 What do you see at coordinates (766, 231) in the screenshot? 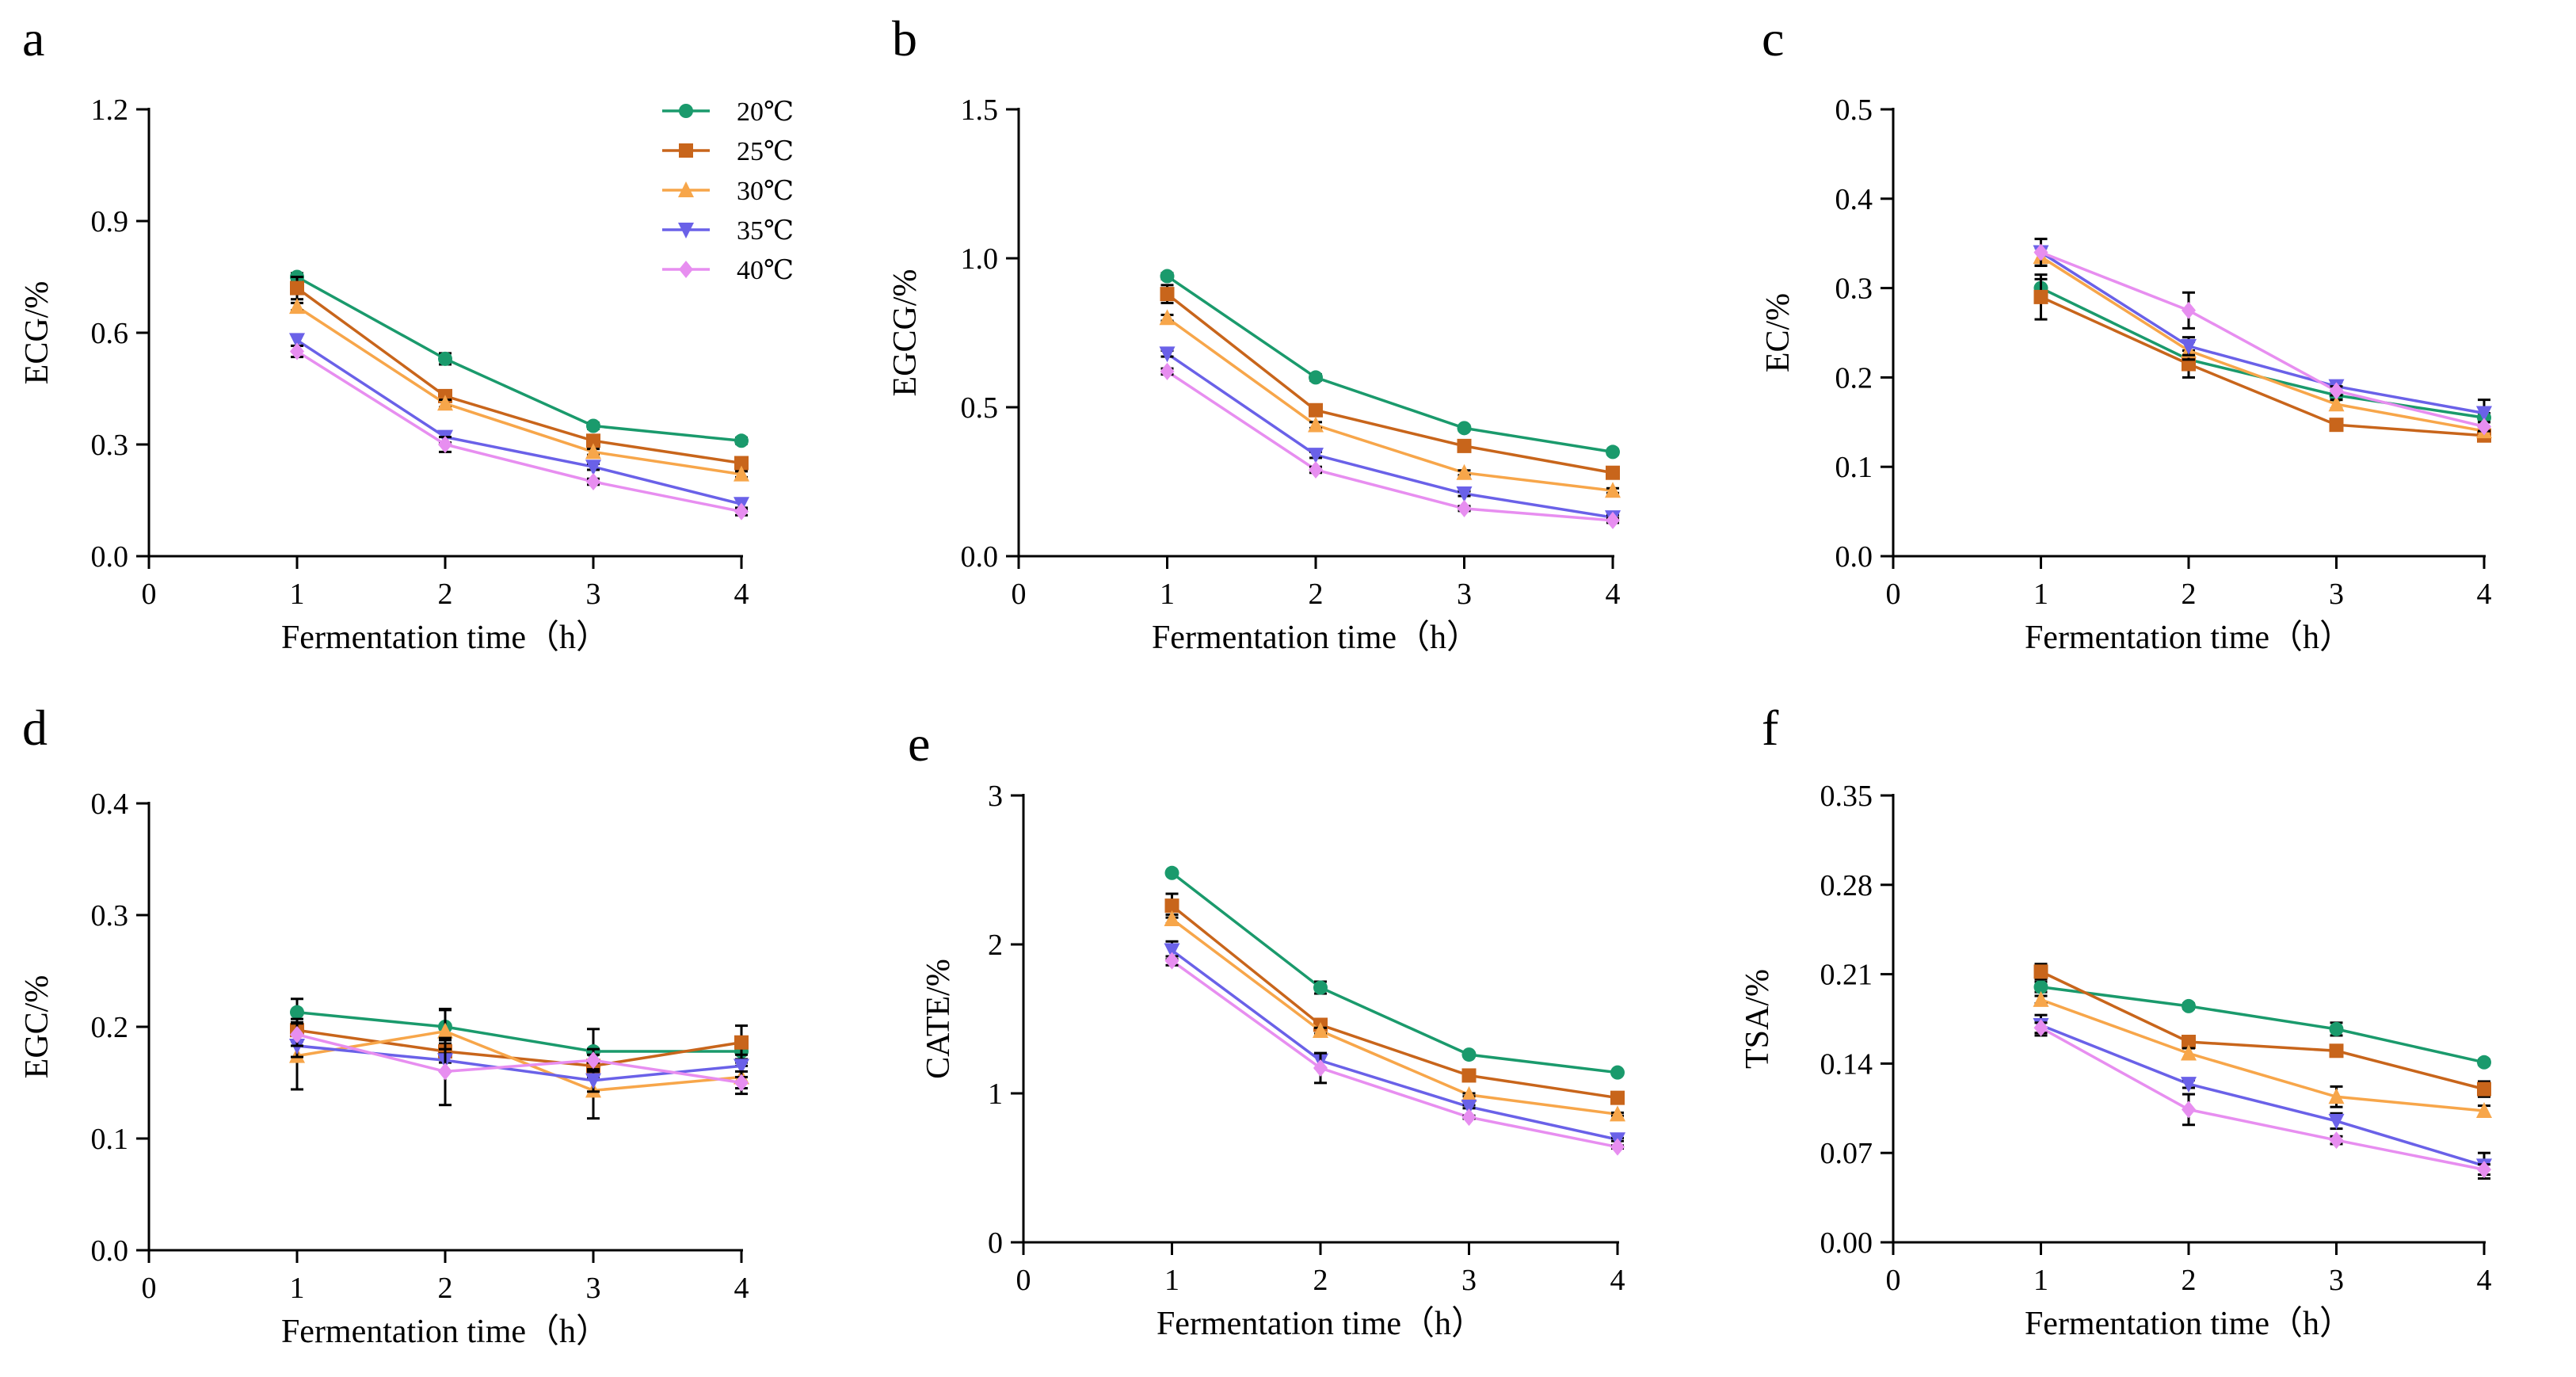
I see `legend-label: 35℃` at bounding box center [766, 231].